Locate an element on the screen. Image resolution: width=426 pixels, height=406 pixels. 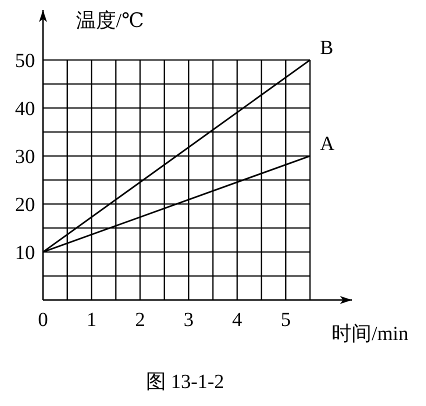
x-tick-label: 4 is located at coordinates (237, 320).